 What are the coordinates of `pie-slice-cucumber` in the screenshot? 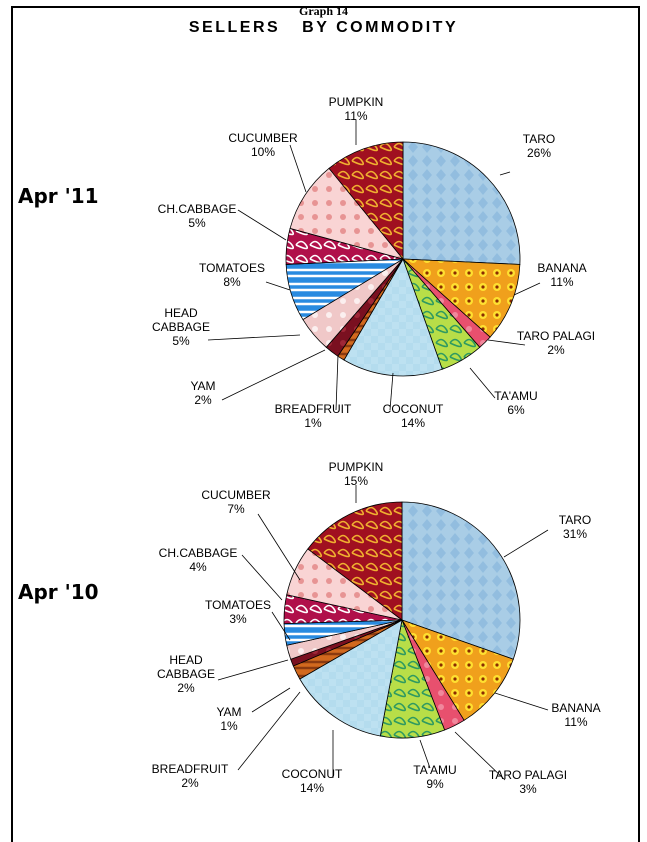 It's located at (347, 213).